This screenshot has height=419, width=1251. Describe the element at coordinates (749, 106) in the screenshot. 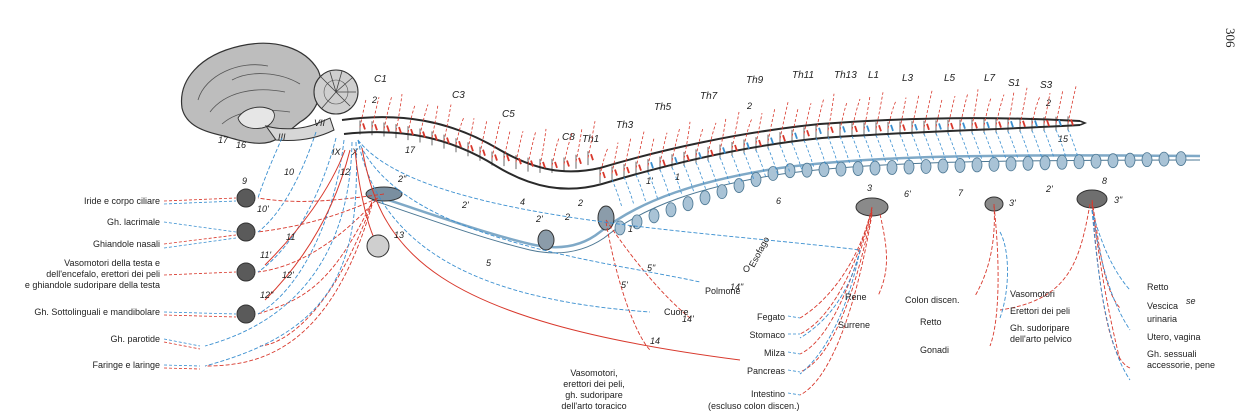

I see `label-2-th9: 2` at that location.